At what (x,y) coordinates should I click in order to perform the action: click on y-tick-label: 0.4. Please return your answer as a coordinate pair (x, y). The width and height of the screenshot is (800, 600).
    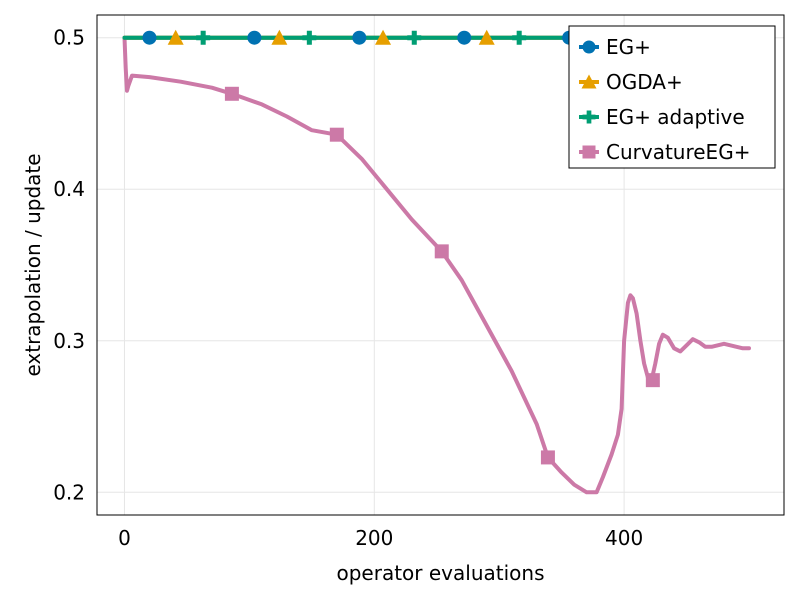
    Looking at the image, I should click on (69, 189).